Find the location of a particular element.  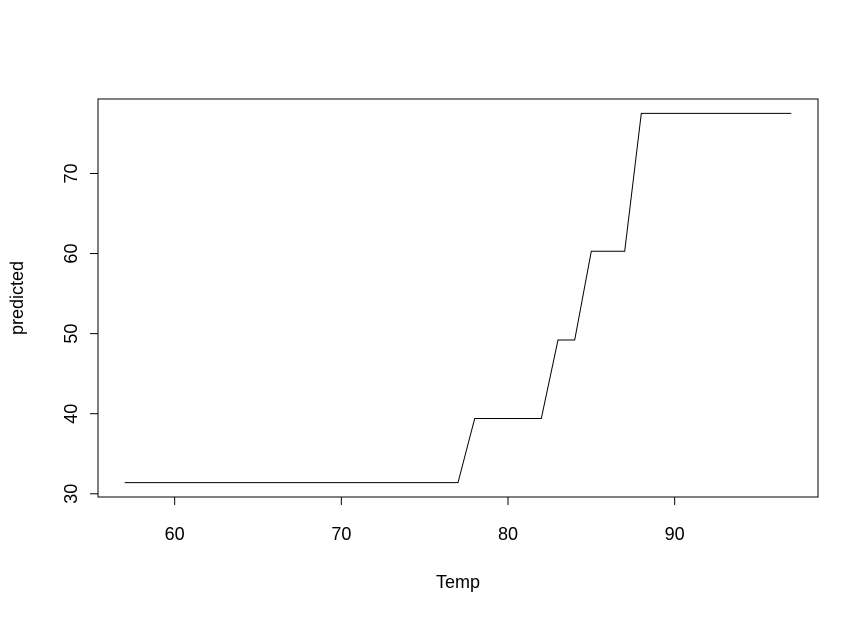

x-axis: 60 70 80 90 is located at coordinates (425, 520).